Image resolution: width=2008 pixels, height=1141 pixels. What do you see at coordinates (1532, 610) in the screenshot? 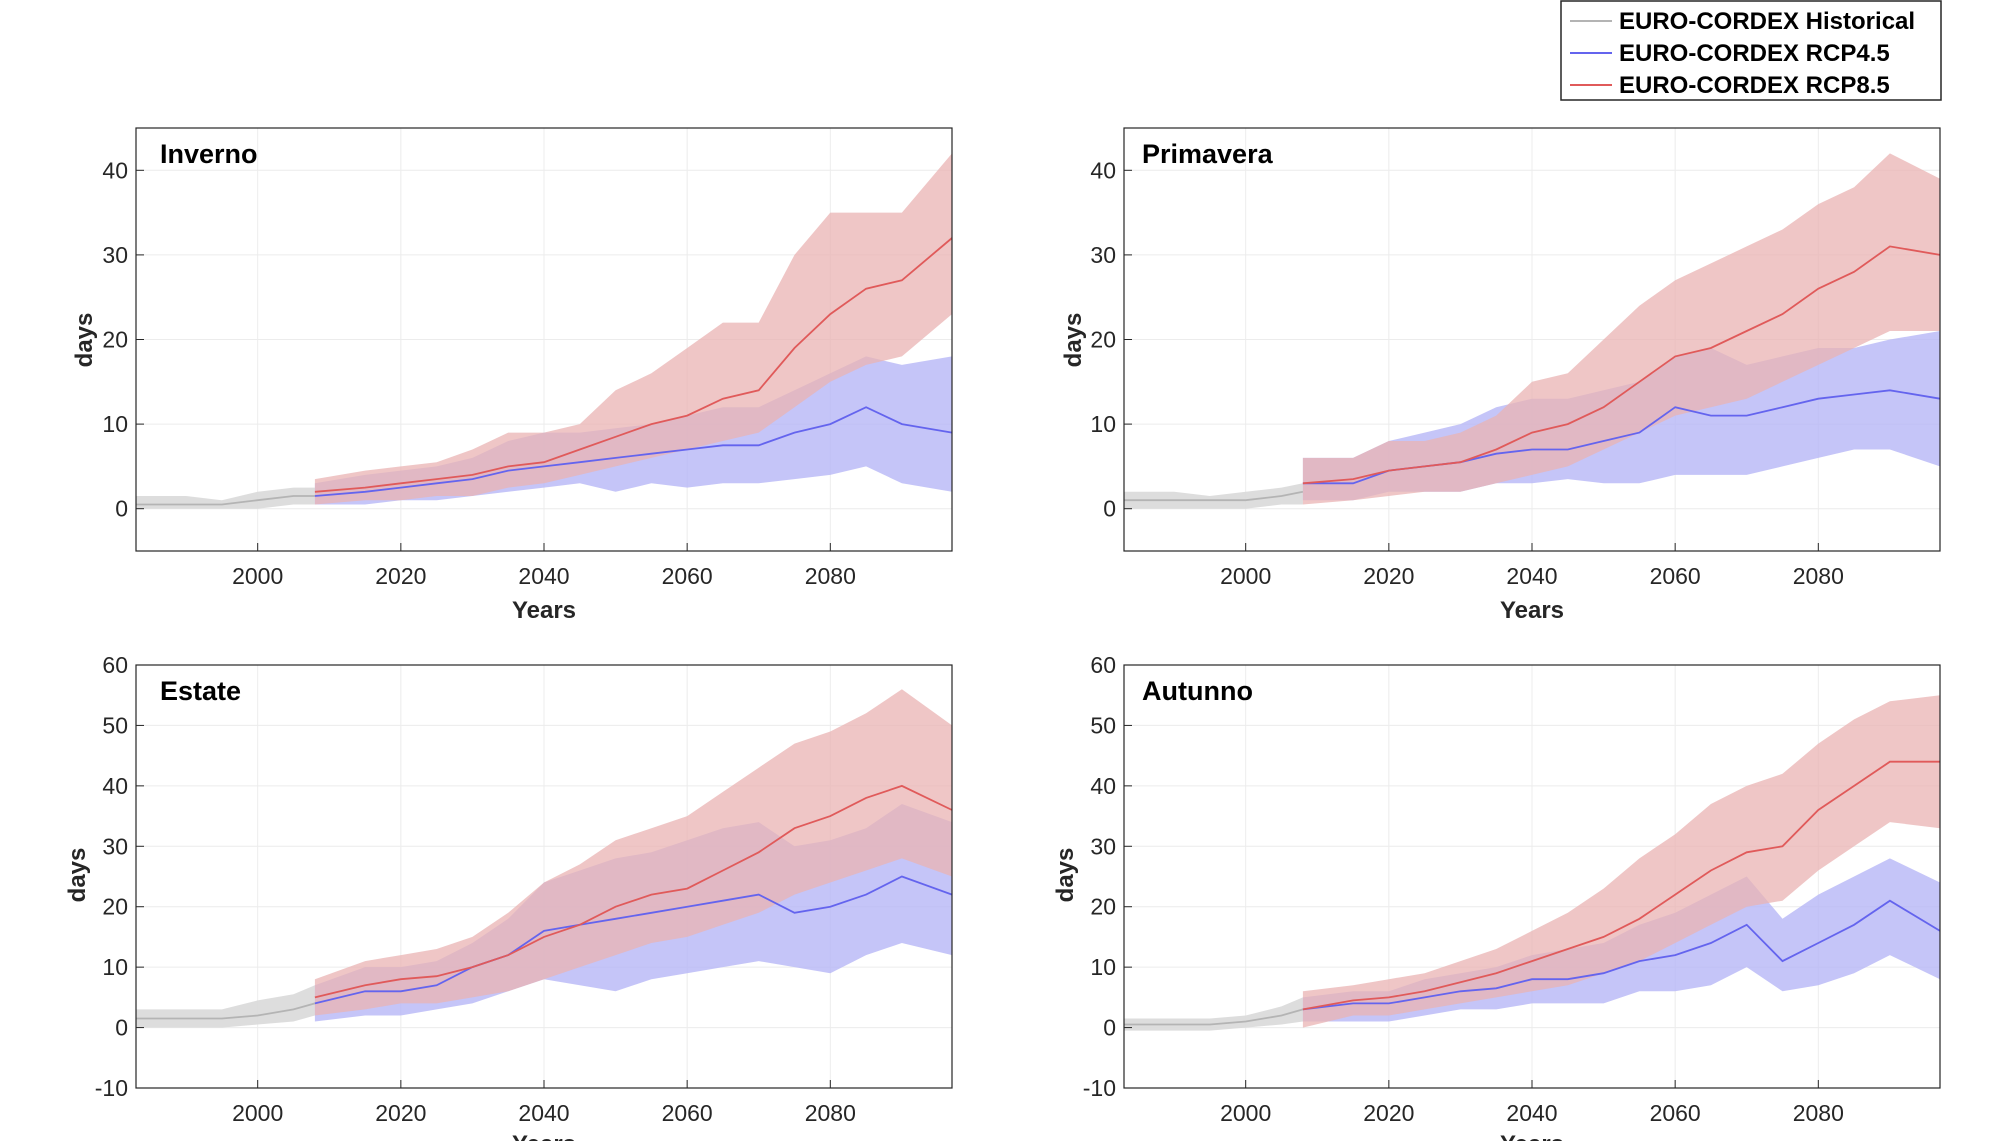
I see `x-axis-label-primavera: Years` at bounding box center [1532, 610].